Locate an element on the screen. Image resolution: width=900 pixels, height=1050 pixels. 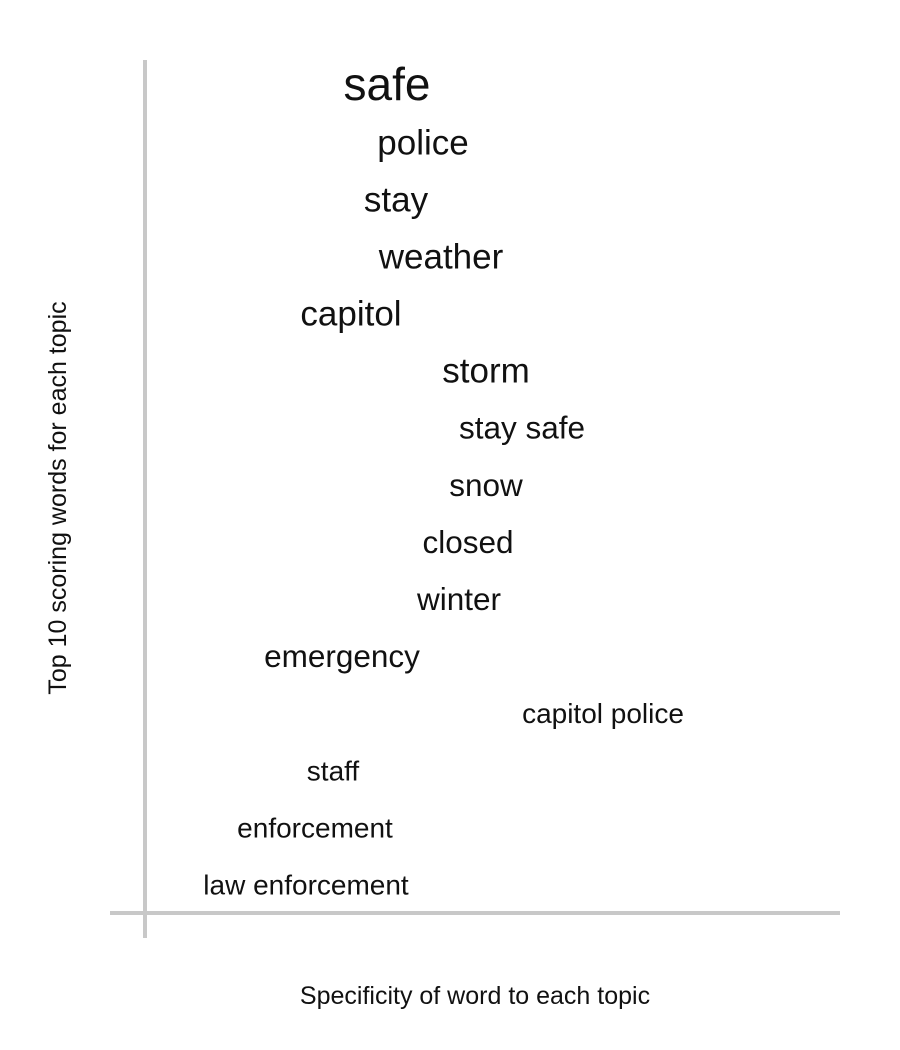
word-label: weather is located at coordinates (441, 256).